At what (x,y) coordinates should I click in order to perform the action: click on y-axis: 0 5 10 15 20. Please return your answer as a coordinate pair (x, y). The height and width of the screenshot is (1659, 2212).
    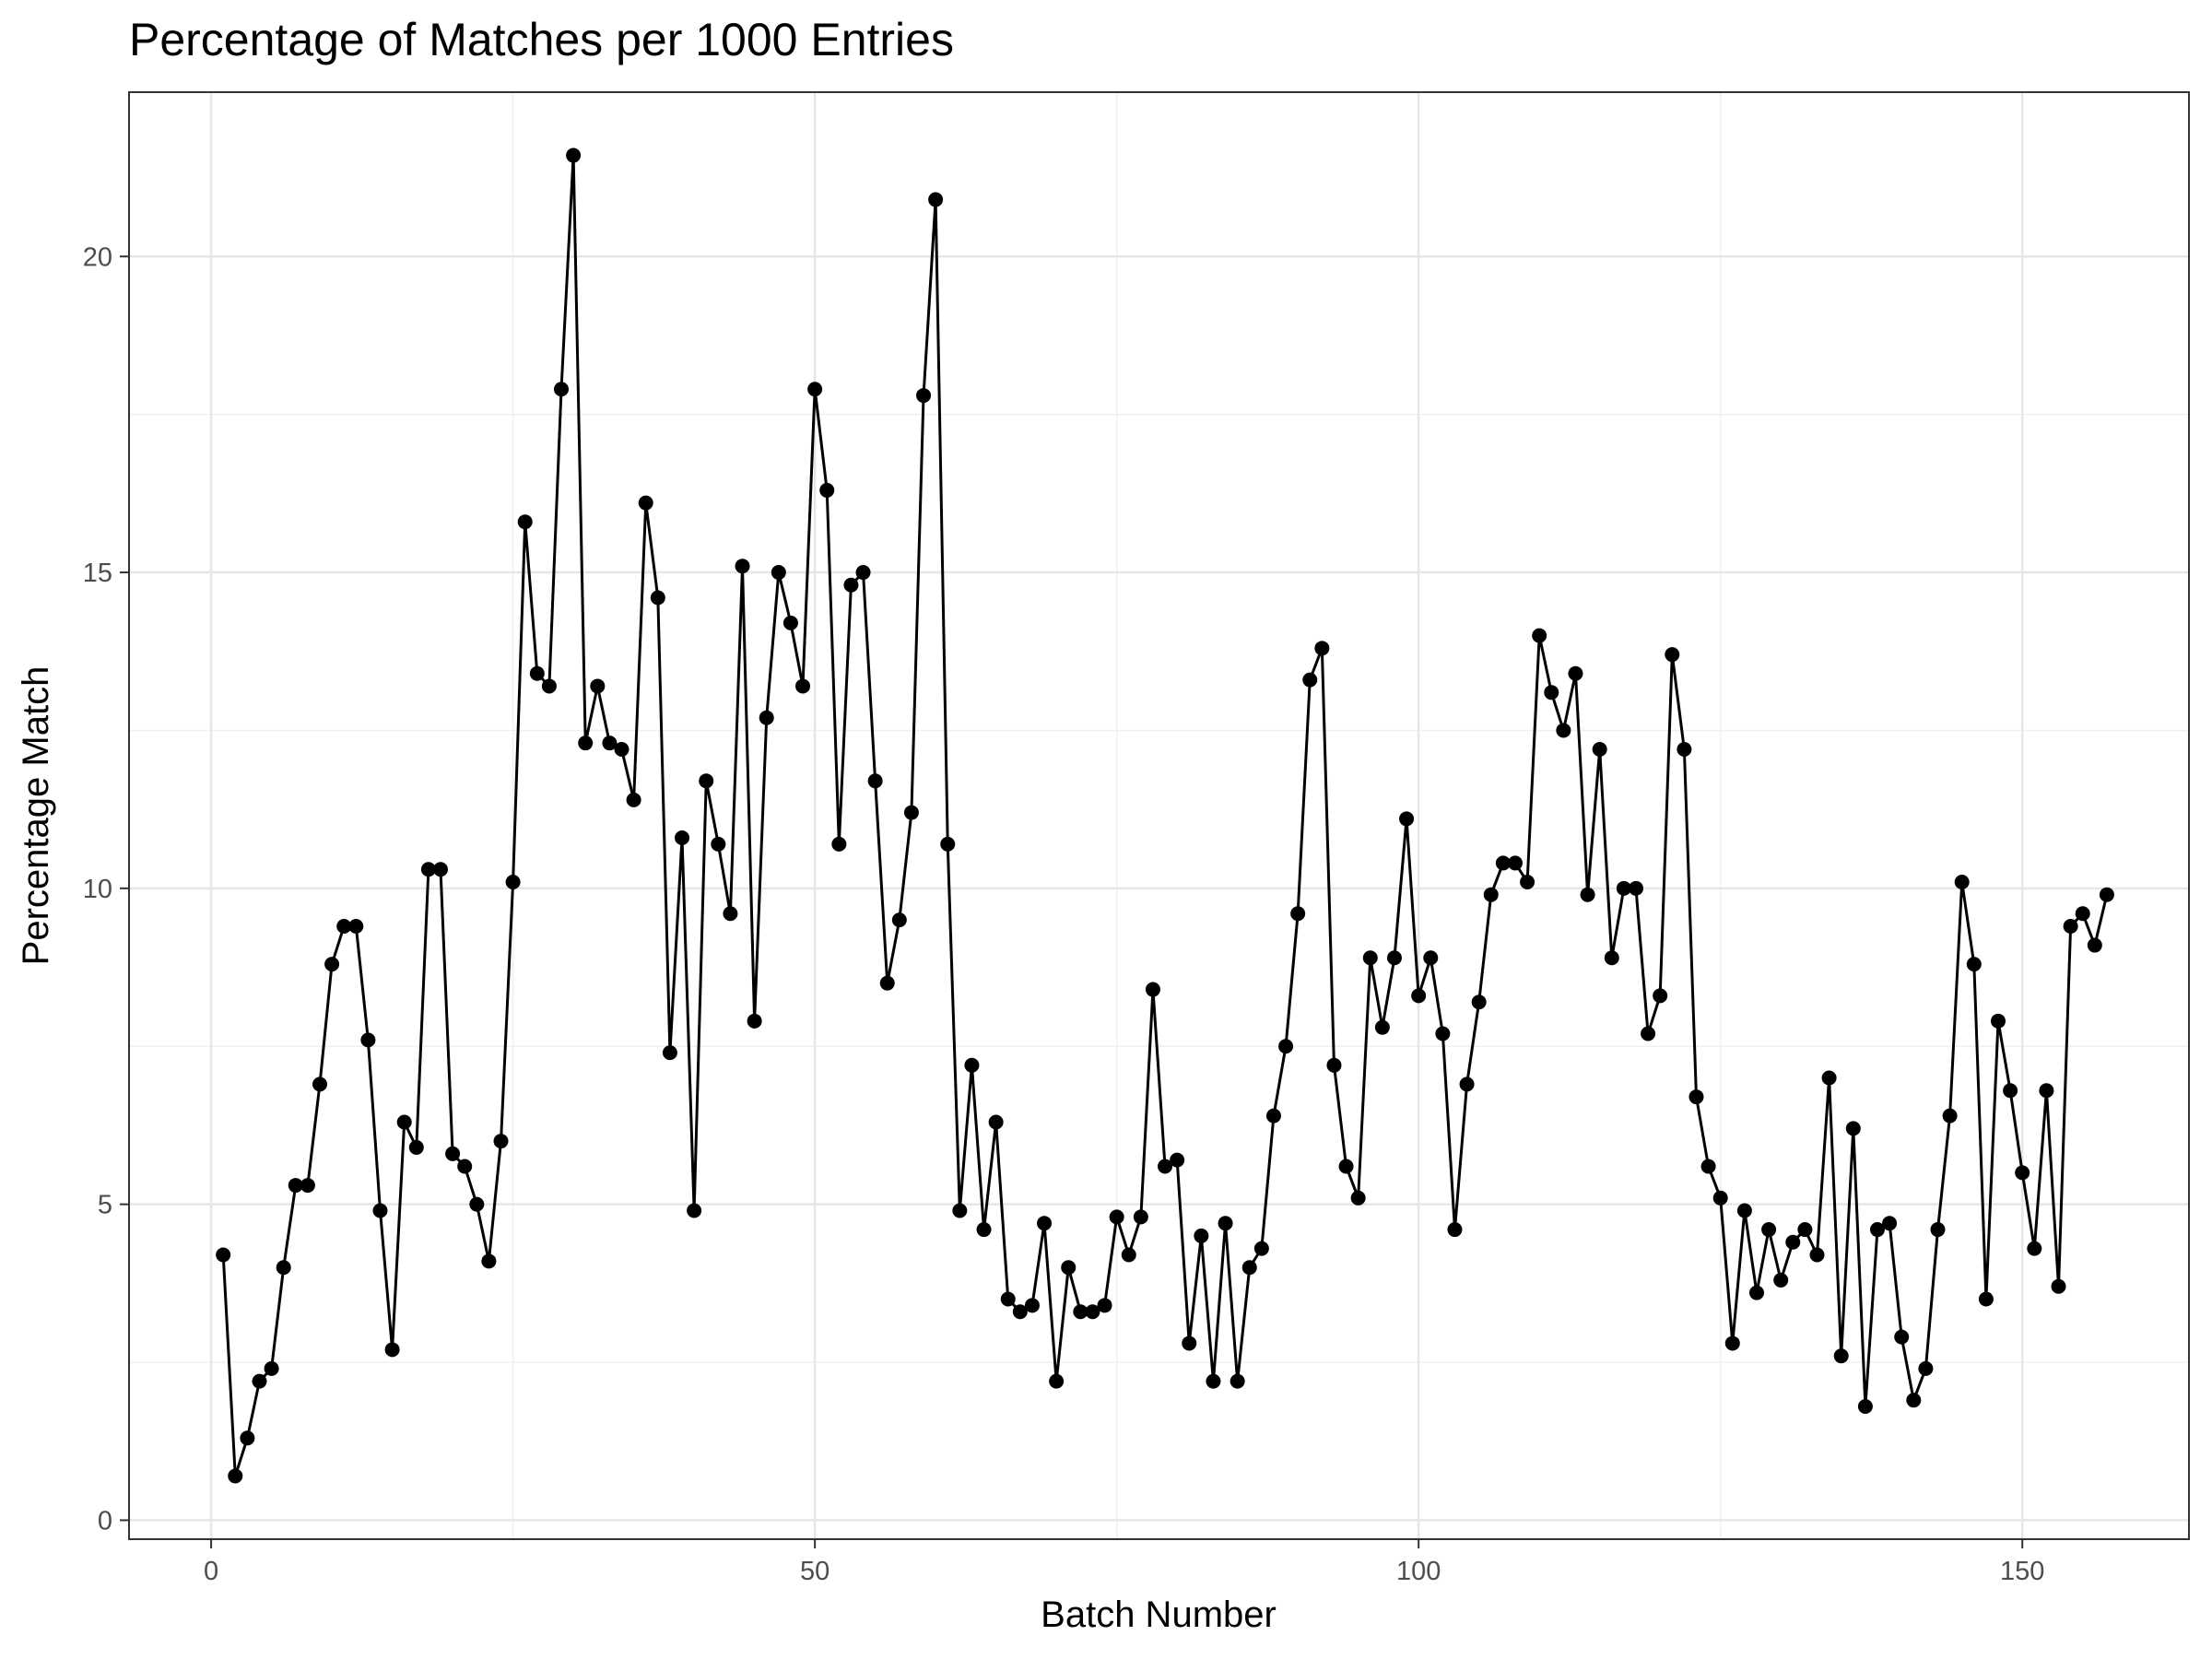
    Looking at the image, I should click on (106, 888).